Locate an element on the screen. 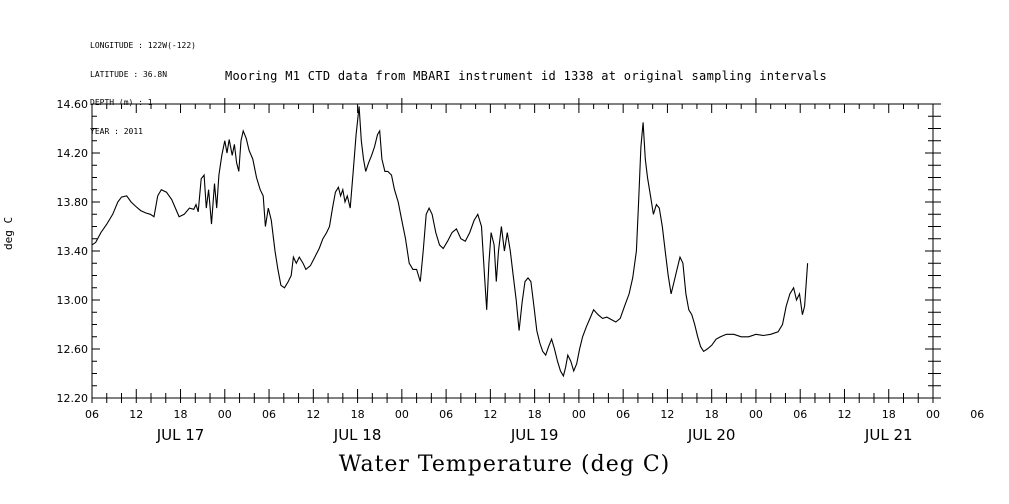 The height and width of the screenshot is (504, 1009). y-tick-label: 14.20 is located at coordinates (73, 153).